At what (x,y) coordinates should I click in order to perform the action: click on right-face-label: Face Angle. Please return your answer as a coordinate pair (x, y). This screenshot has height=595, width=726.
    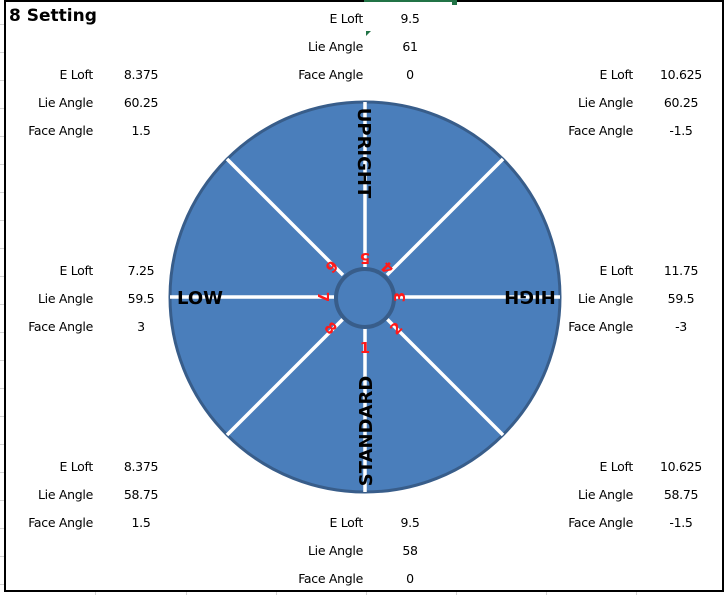
    Looking at the image, I should click on (600, 326).